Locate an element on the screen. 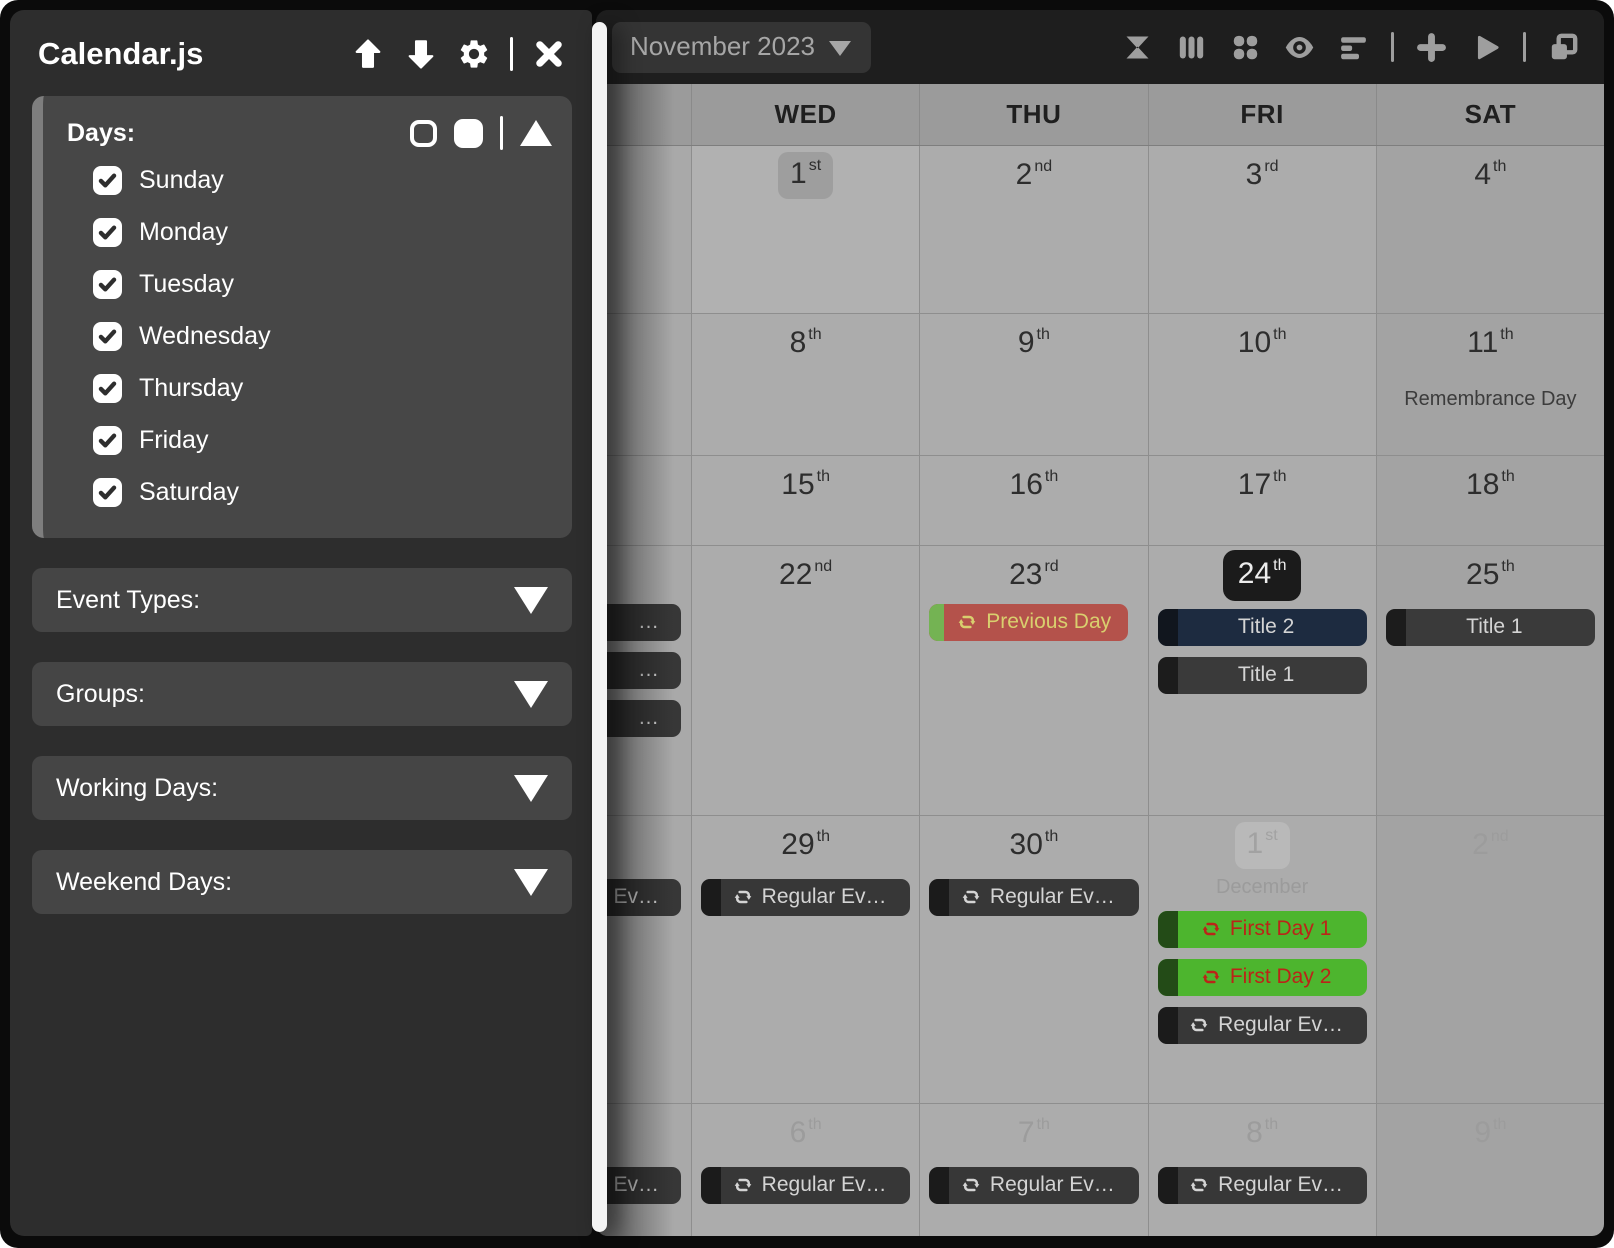 The width and height of the screenshot is (1614, 1248). sidebar-resize-handle is located at coordinates (599, 627).